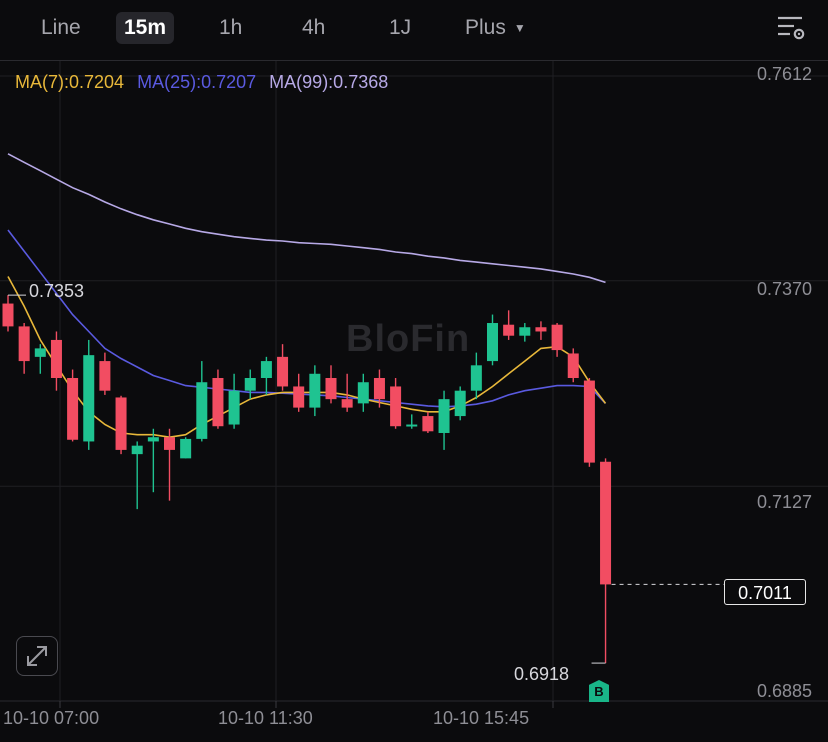 Image resolution: width=828 pixels, height=742 pixels. I want to click on tab-4h: 4h, so click(314, 27).